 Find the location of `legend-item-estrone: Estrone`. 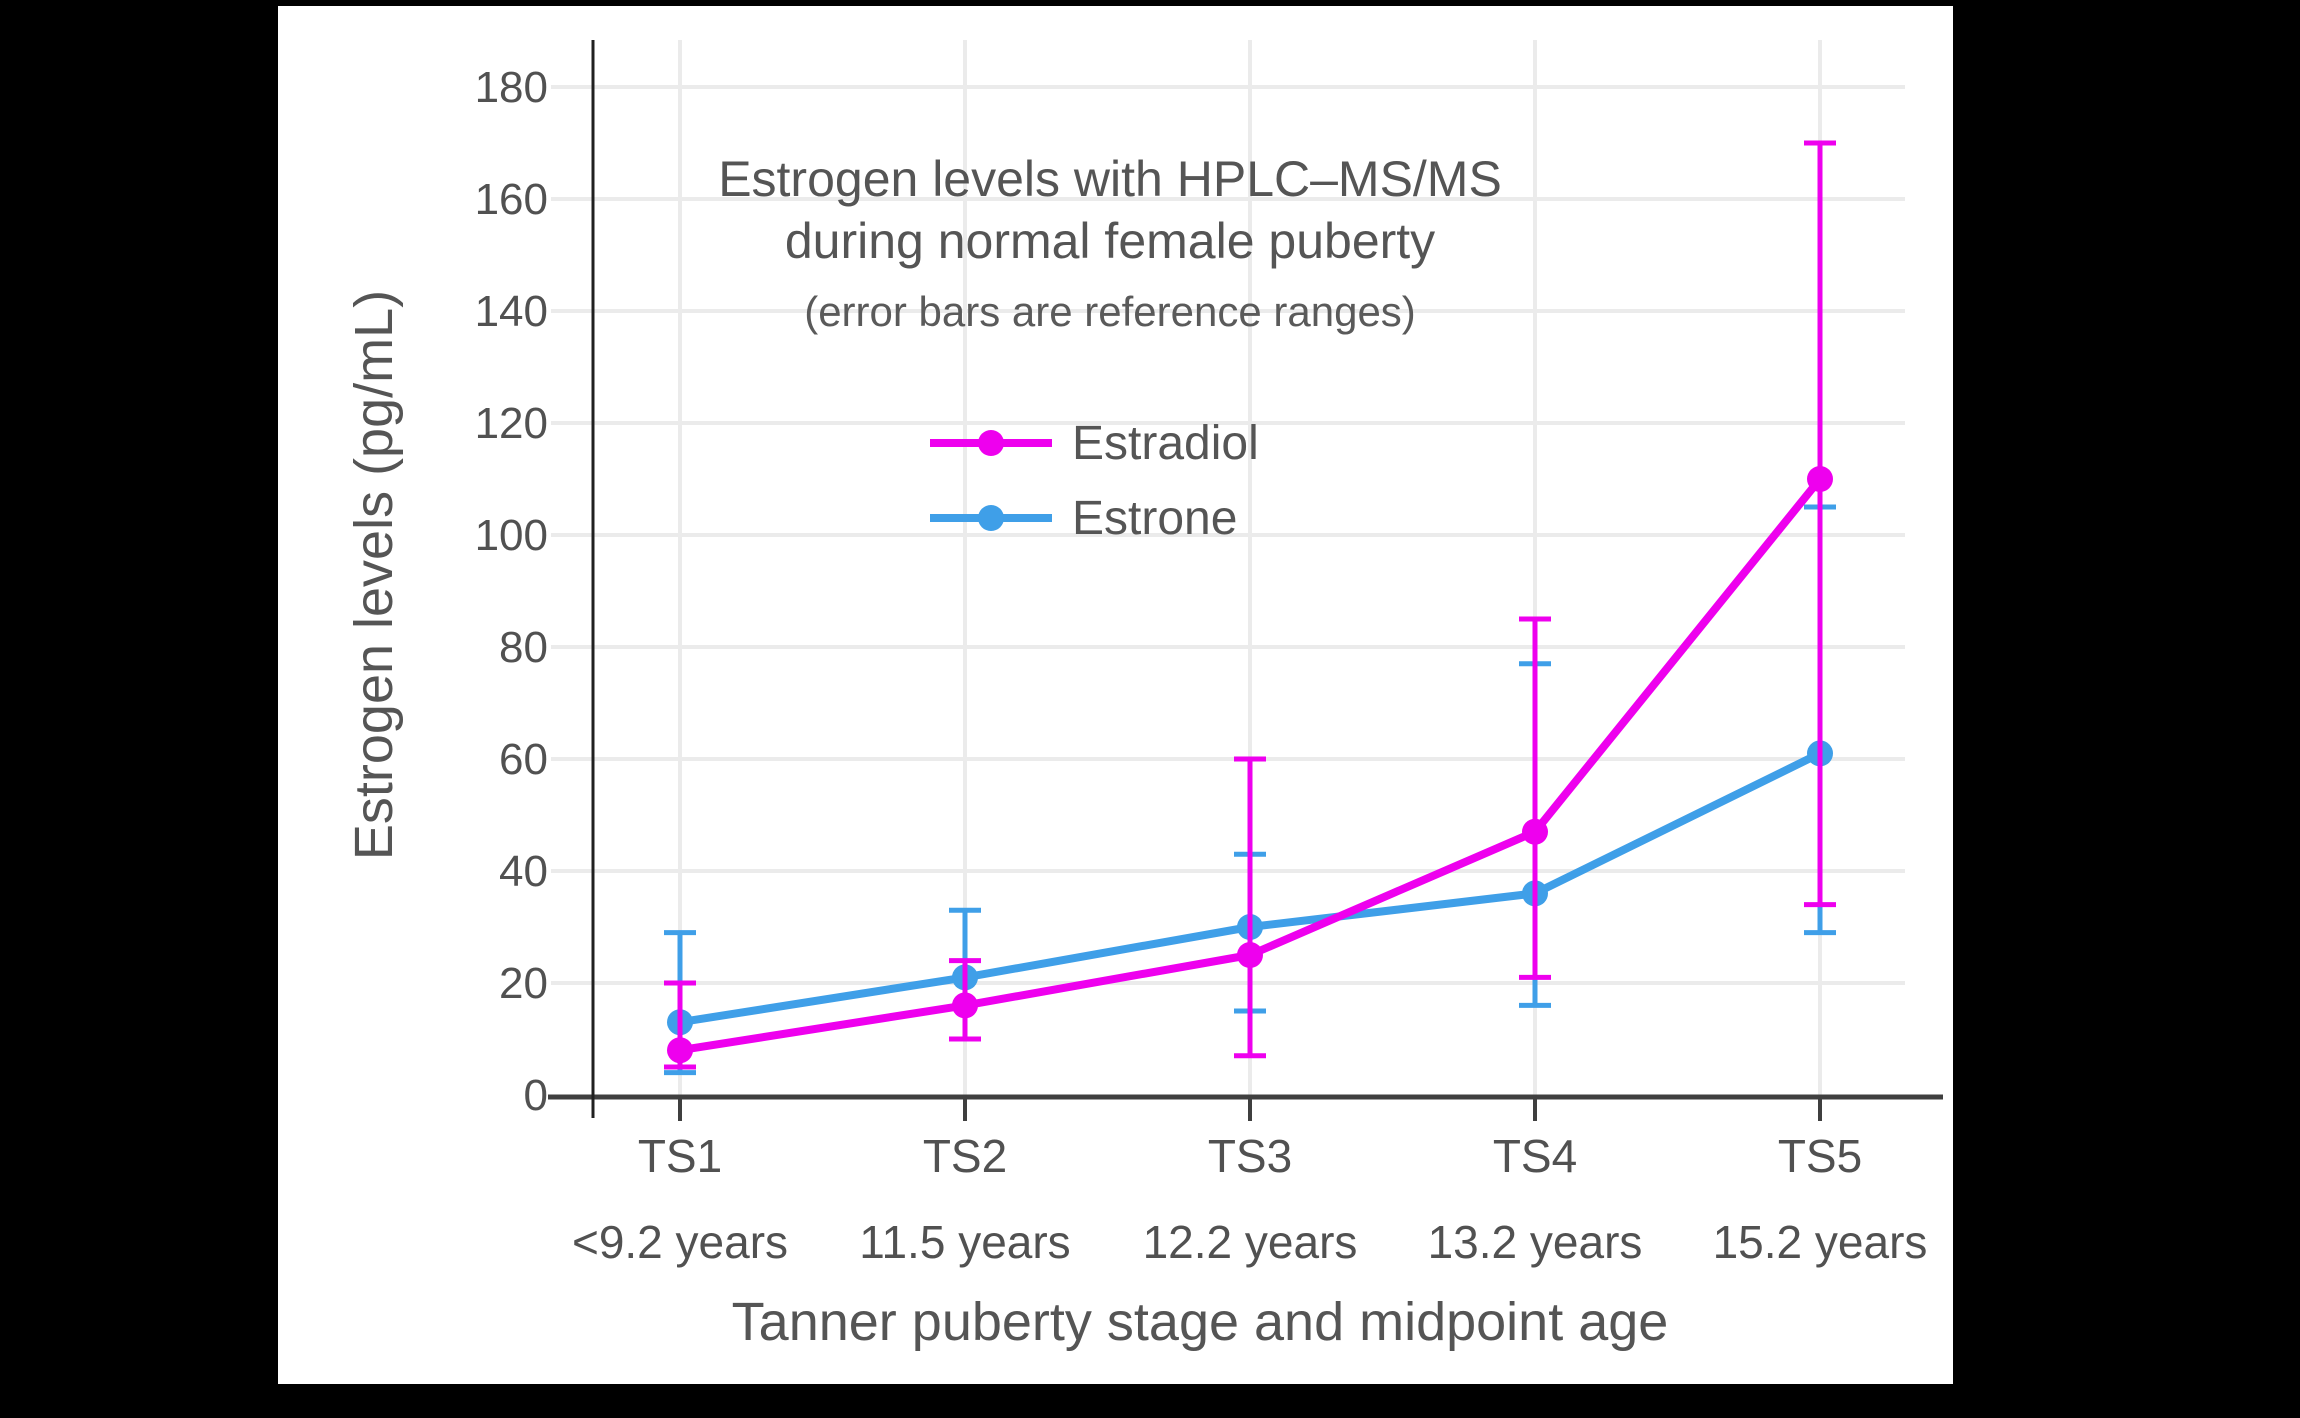

legend-item-estrone: Estrone is located at coordinates (1083, 518).